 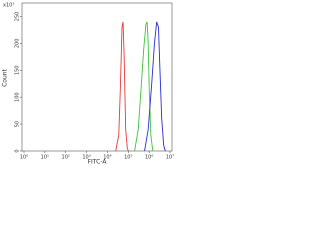 I want to click on x-tick-label: 10², so click(x=66, y=158).